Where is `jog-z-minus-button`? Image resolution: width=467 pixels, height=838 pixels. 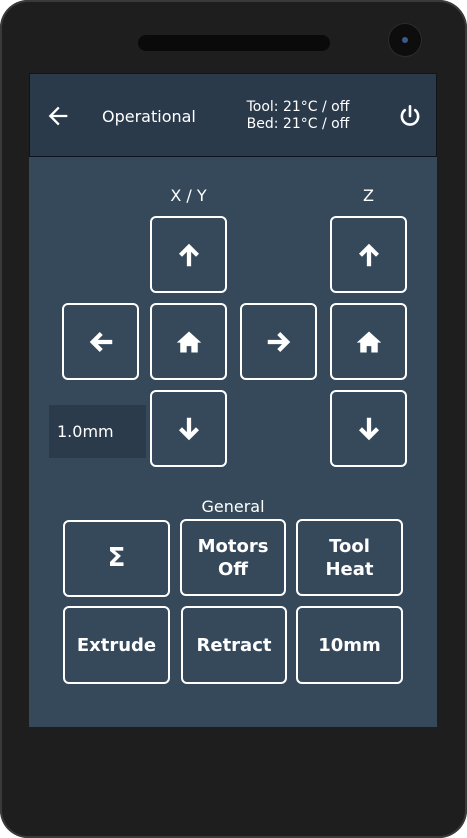
jog-z-minus-button is located at coordinates (368, 428).